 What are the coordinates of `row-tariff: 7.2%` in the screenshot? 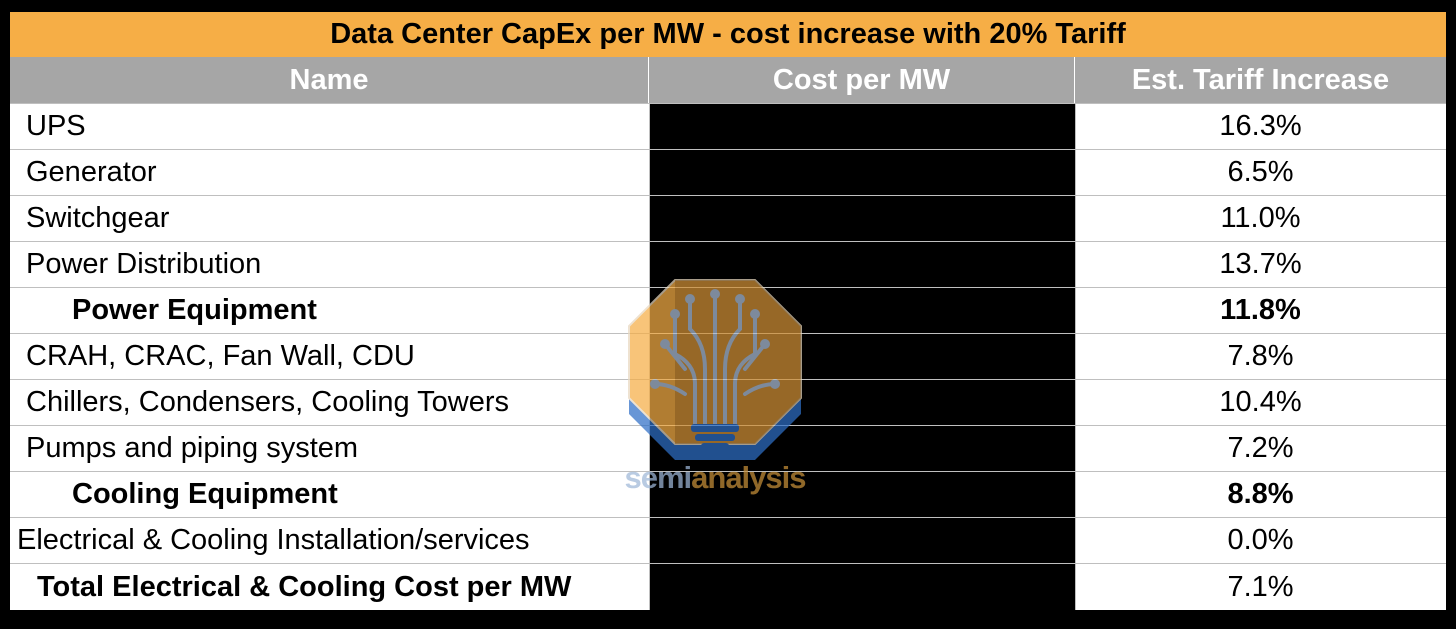 It's located at (1260, 448).